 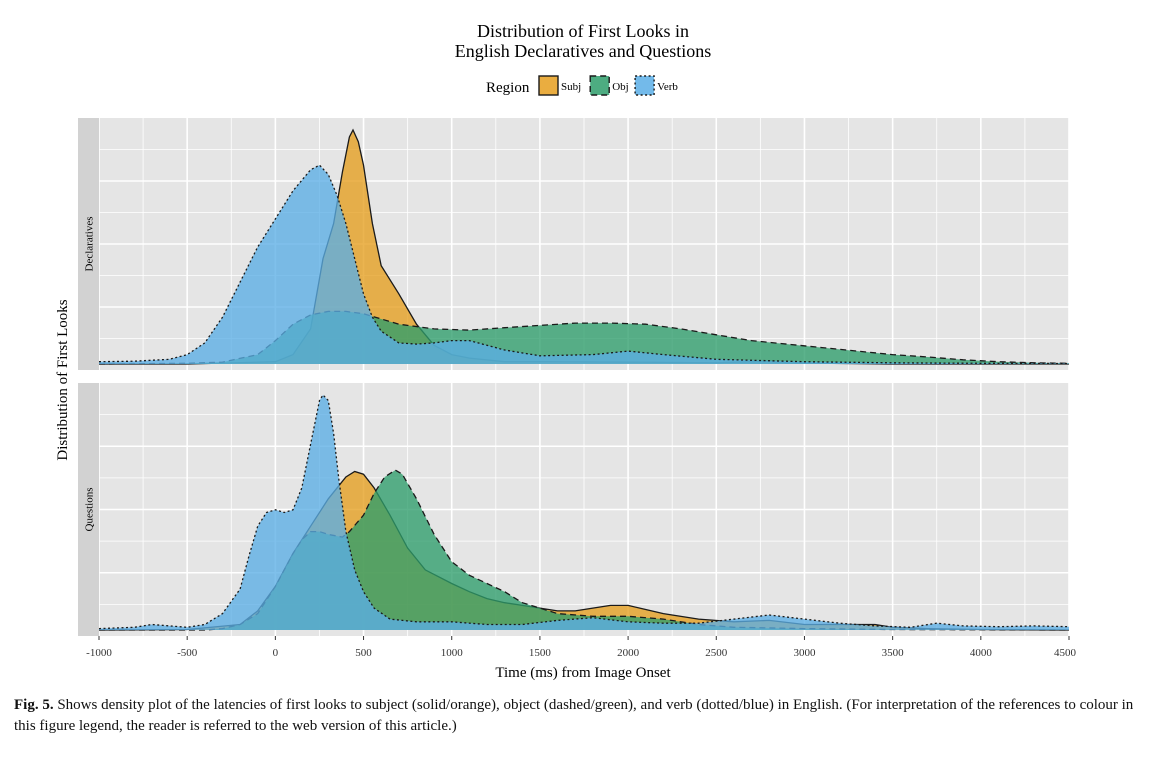 What do you see at coordinates (583, 31) in the screenshot?
I see `chart-title-line-1: Distribution of First Looks in` at bounding box center [583, 31].